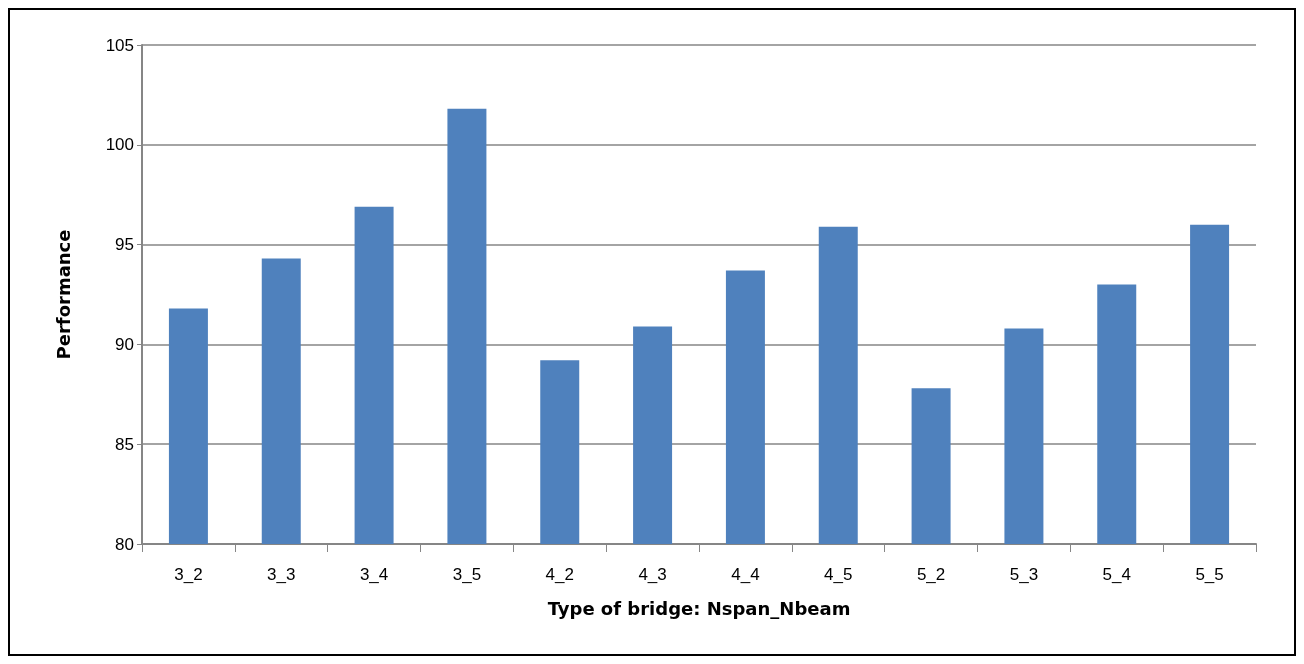  I want to click on x-tick-label: 5_4, so click(1116, 574).